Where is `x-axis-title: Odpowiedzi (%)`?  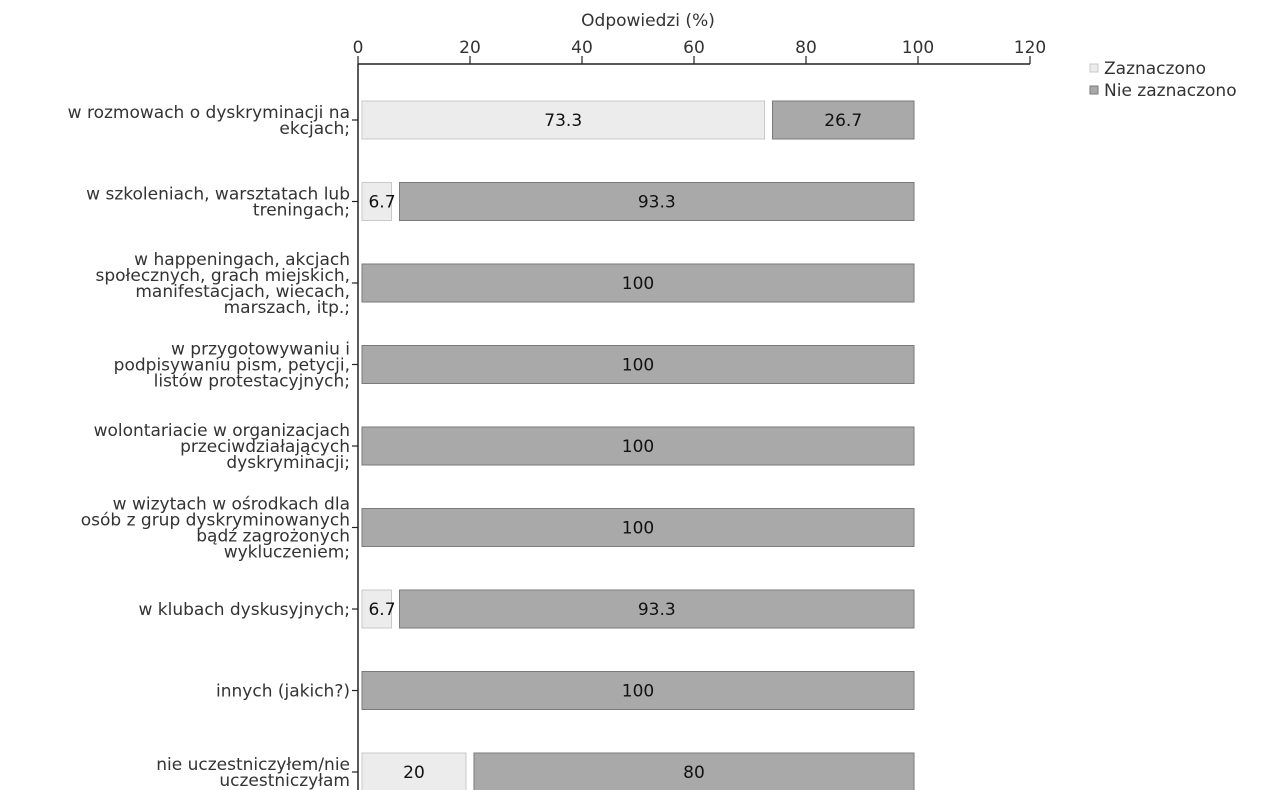
x-axis-title: Odpowiedzi (%) is located at coordinates (648, 21).